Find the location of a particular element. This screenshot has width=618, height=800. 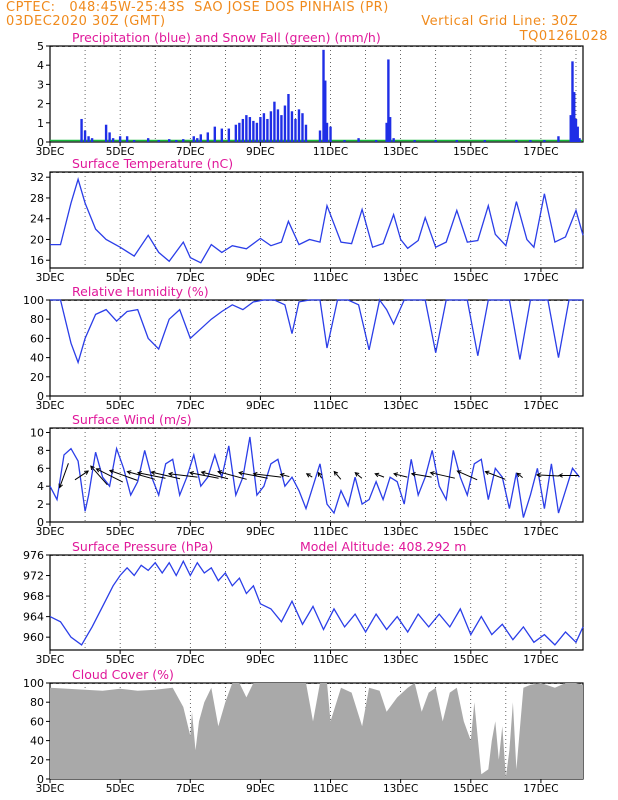

panel-0-ytick-label: 2 is located at coordinates (40, 104).